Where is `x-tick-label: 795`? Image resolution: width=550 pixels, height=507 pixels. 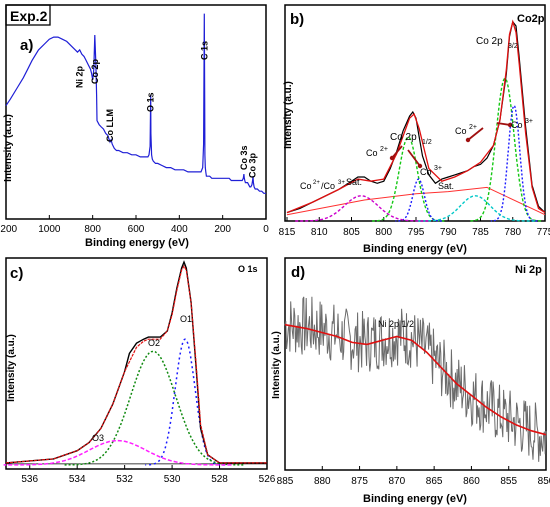 x-tick-label: 795 is located at coordinates (416, 232).